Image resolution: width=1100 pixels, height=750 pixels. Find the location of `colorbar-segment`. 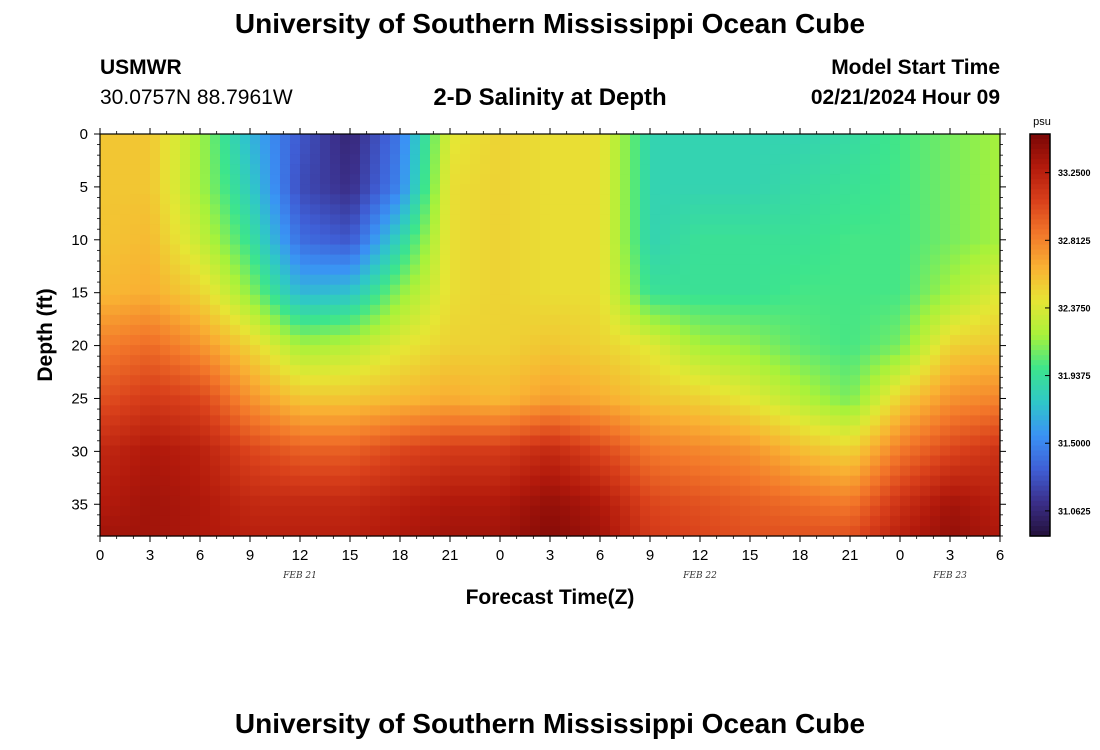

colorbar-segment is located at coordinates (1040, 503).